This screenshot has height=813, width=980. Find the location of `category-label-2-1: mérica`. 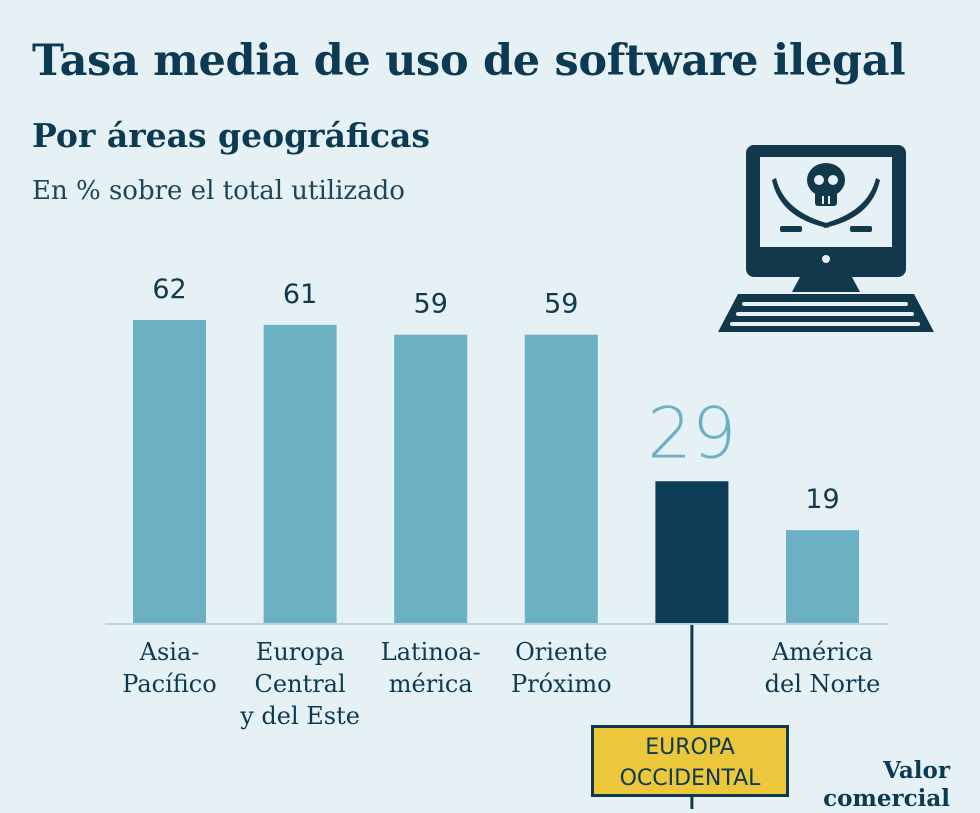

category-label-2-1: mérica is located at coordinates (431, 684).